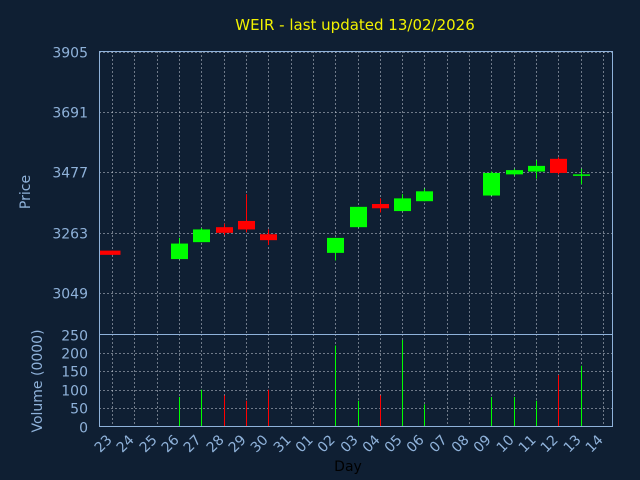 This screenshot has height=480, width=640. Describe the element at coordinates (283, 444) in the screenshot. I see `day-tick-label: 31` at that location.